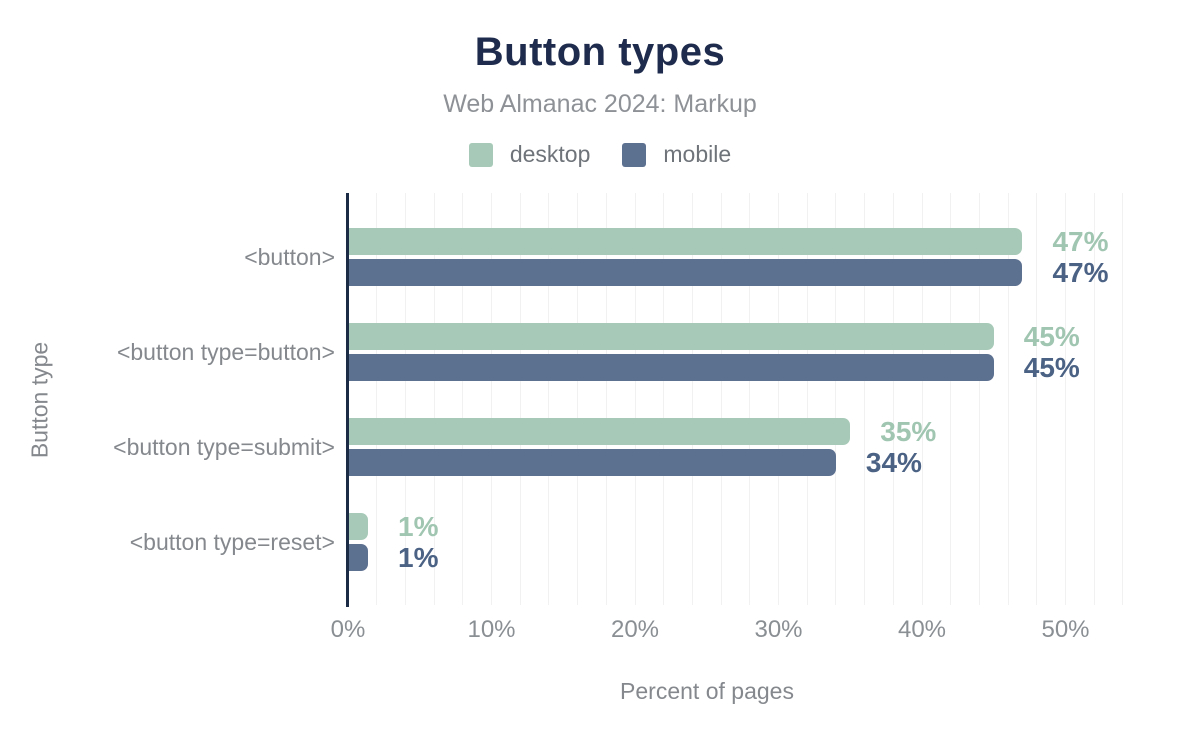  What do you see at coordinates (418, 526) in the screenshot?
I see `desktop-value-label-3: 1%` at bounding box center [418, 526].